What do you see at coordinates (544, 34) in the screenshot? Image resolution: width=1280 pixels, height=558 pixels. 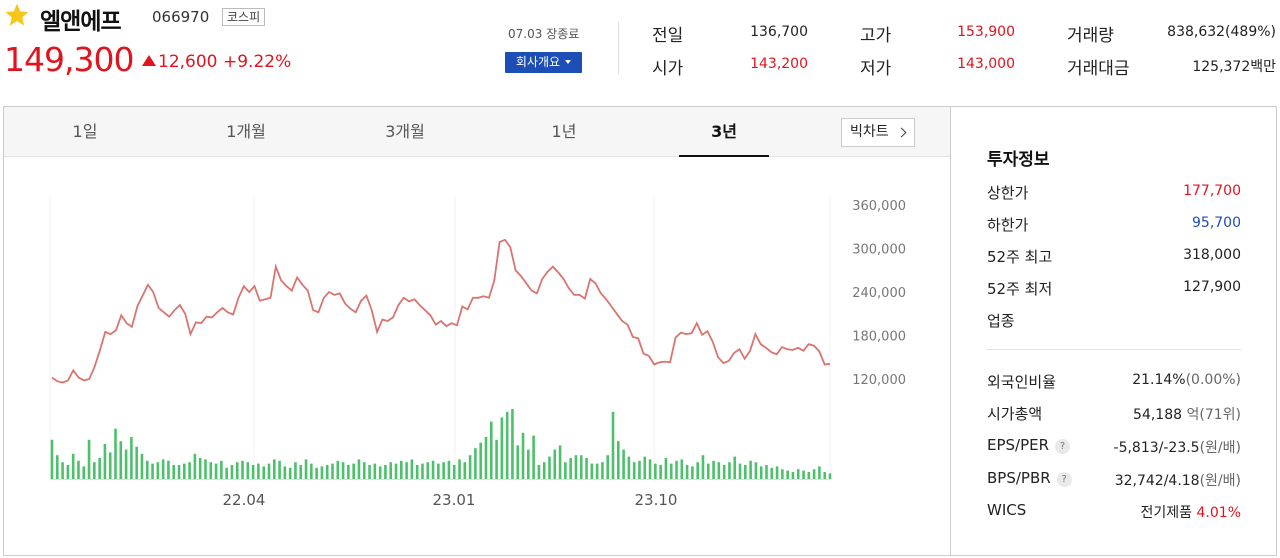 I see `session-status: 07.03 장종료` at bounding box center [544, 34].